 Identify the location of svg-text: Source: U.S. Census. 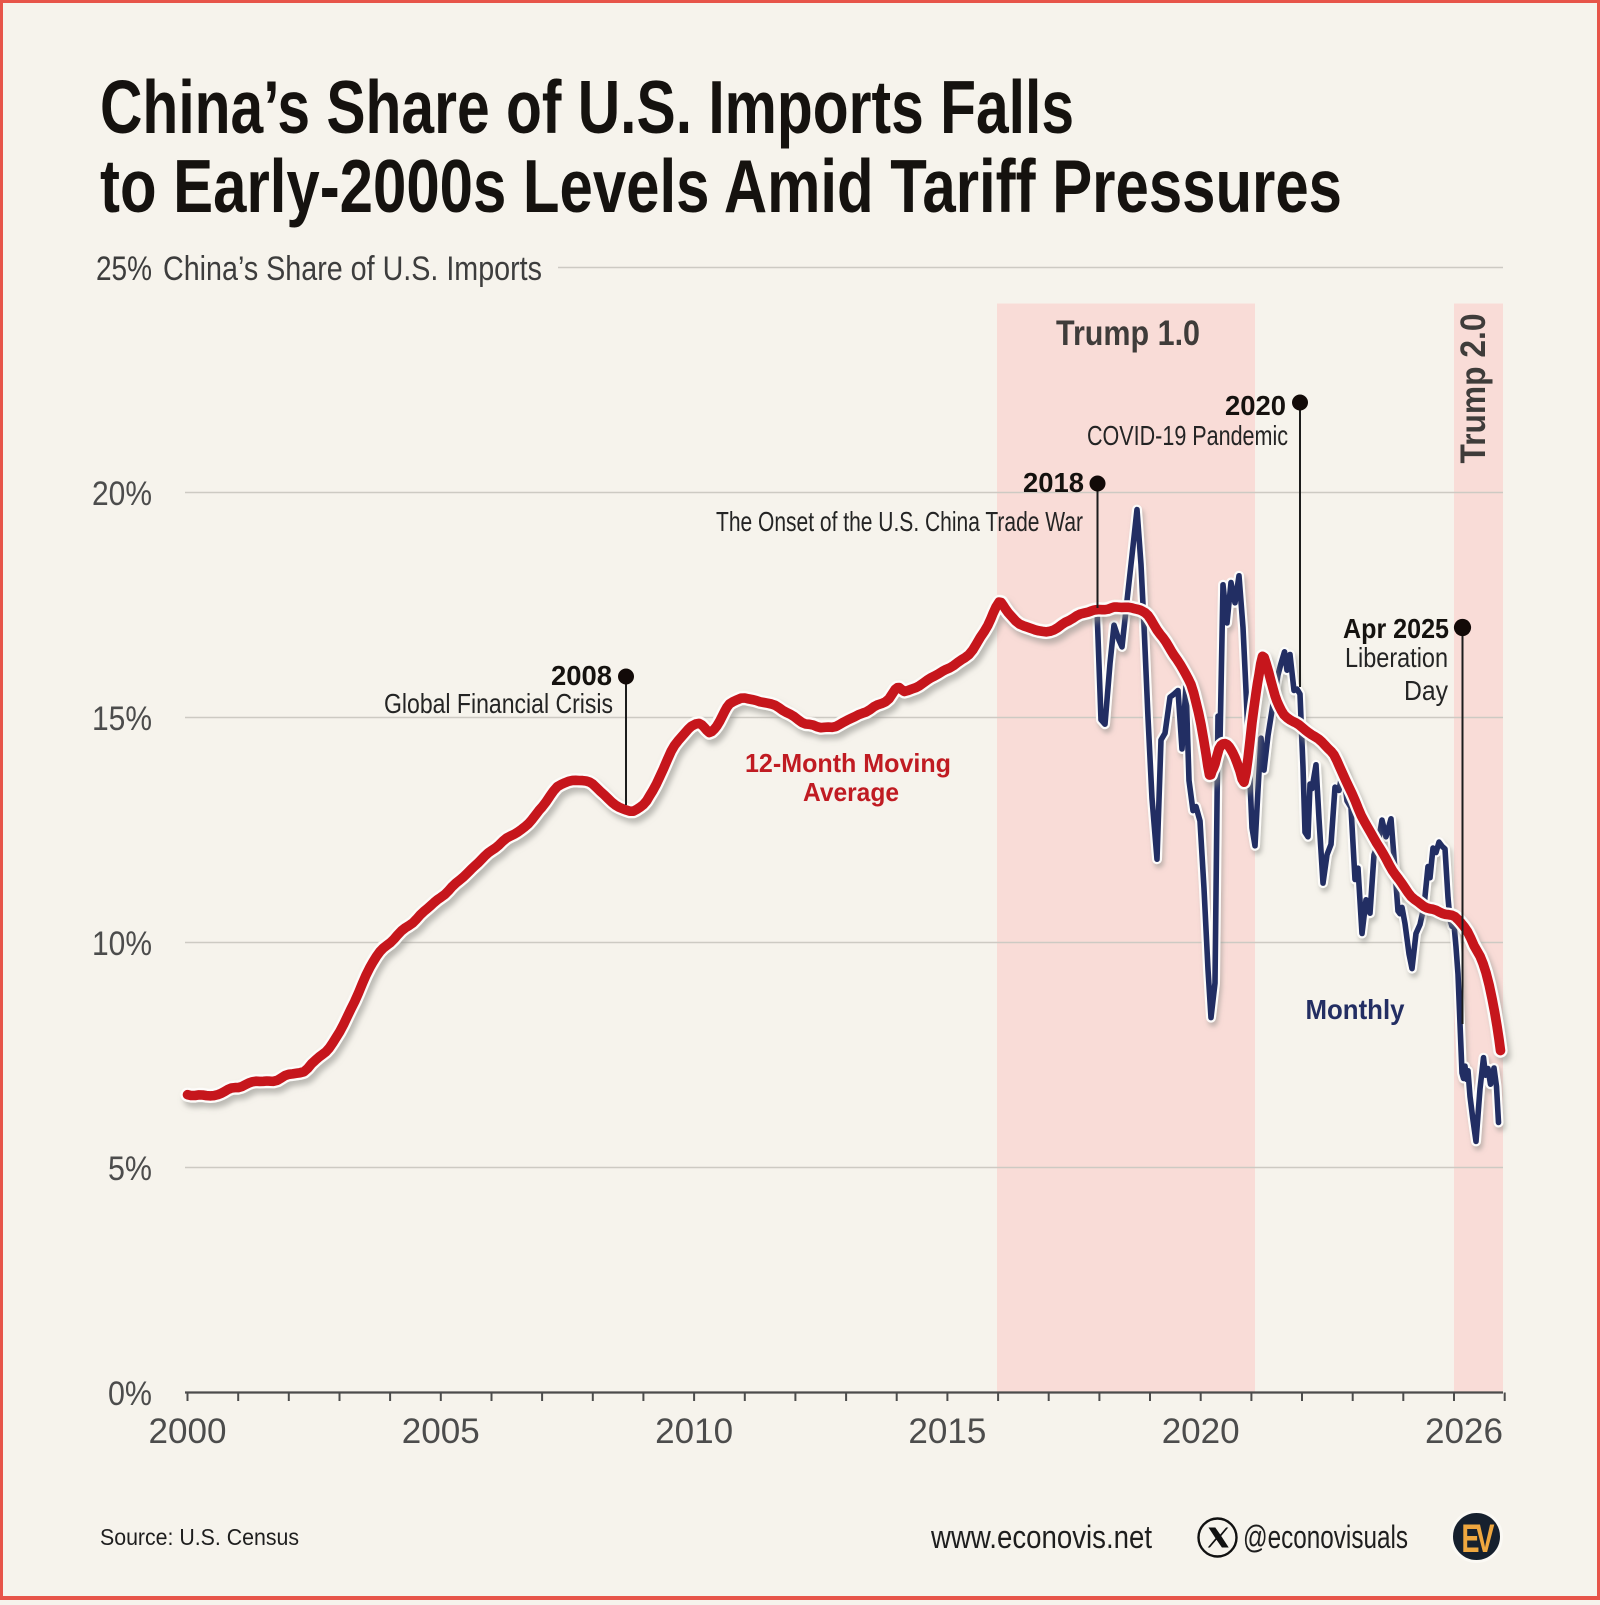
(199, 1537).